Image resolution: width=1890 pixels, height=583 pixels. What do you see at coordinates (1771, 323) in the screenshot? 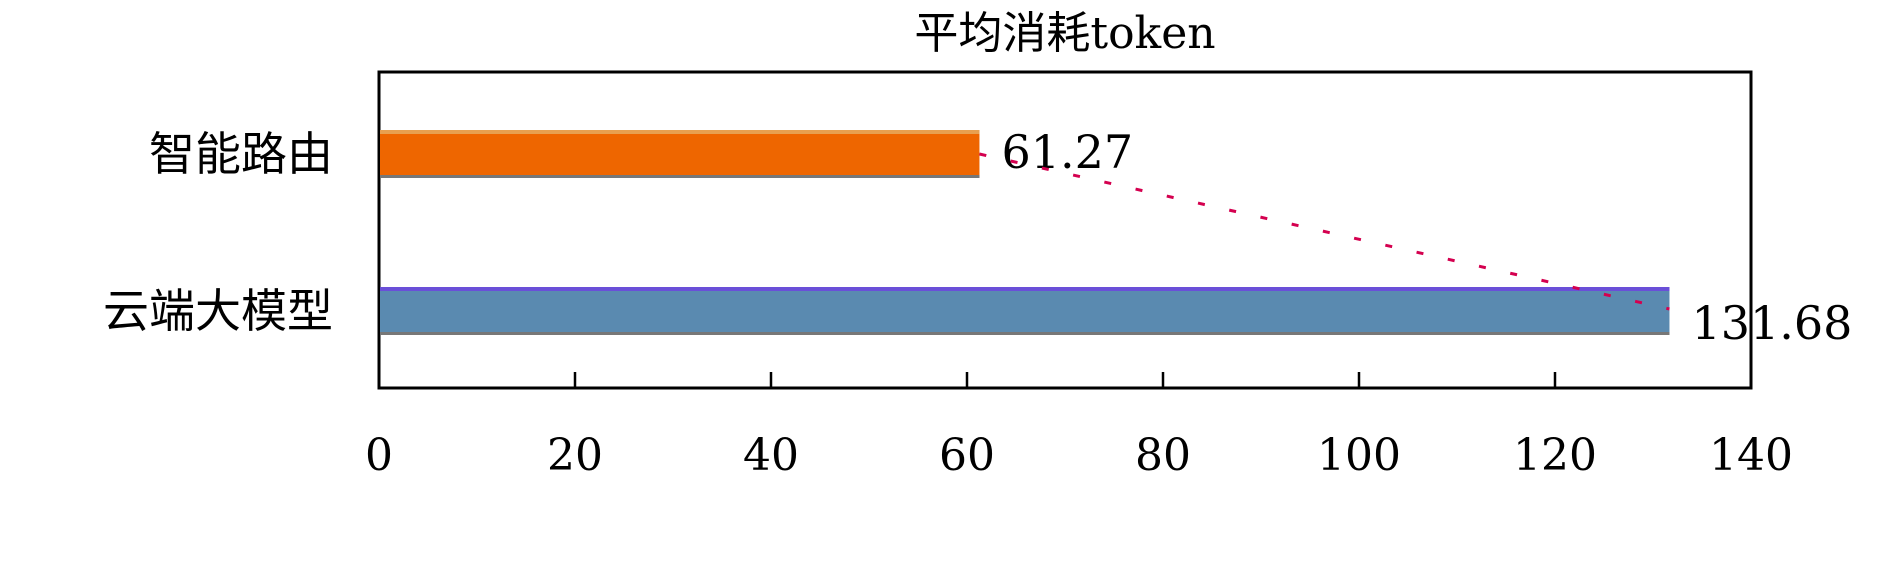
I see `data-label: 131.68` at bounding box center [1771, 323].